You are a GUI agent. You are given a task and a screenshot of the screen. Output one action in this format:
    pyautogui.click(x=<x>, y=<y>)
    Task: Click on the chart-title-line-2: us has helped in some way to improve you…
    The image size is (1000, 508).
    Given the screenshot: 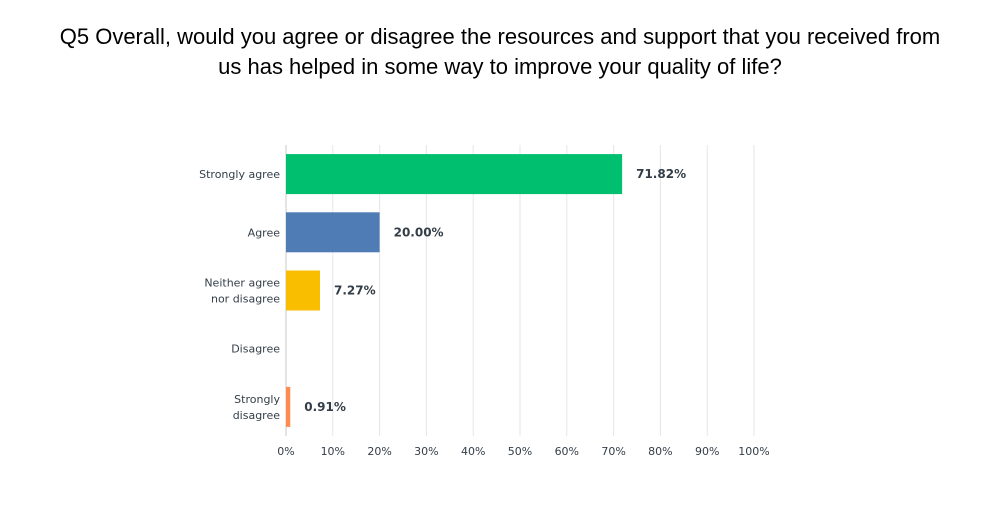 What is the action you would take?
    pyautogui.click(x=500, y=66)
    